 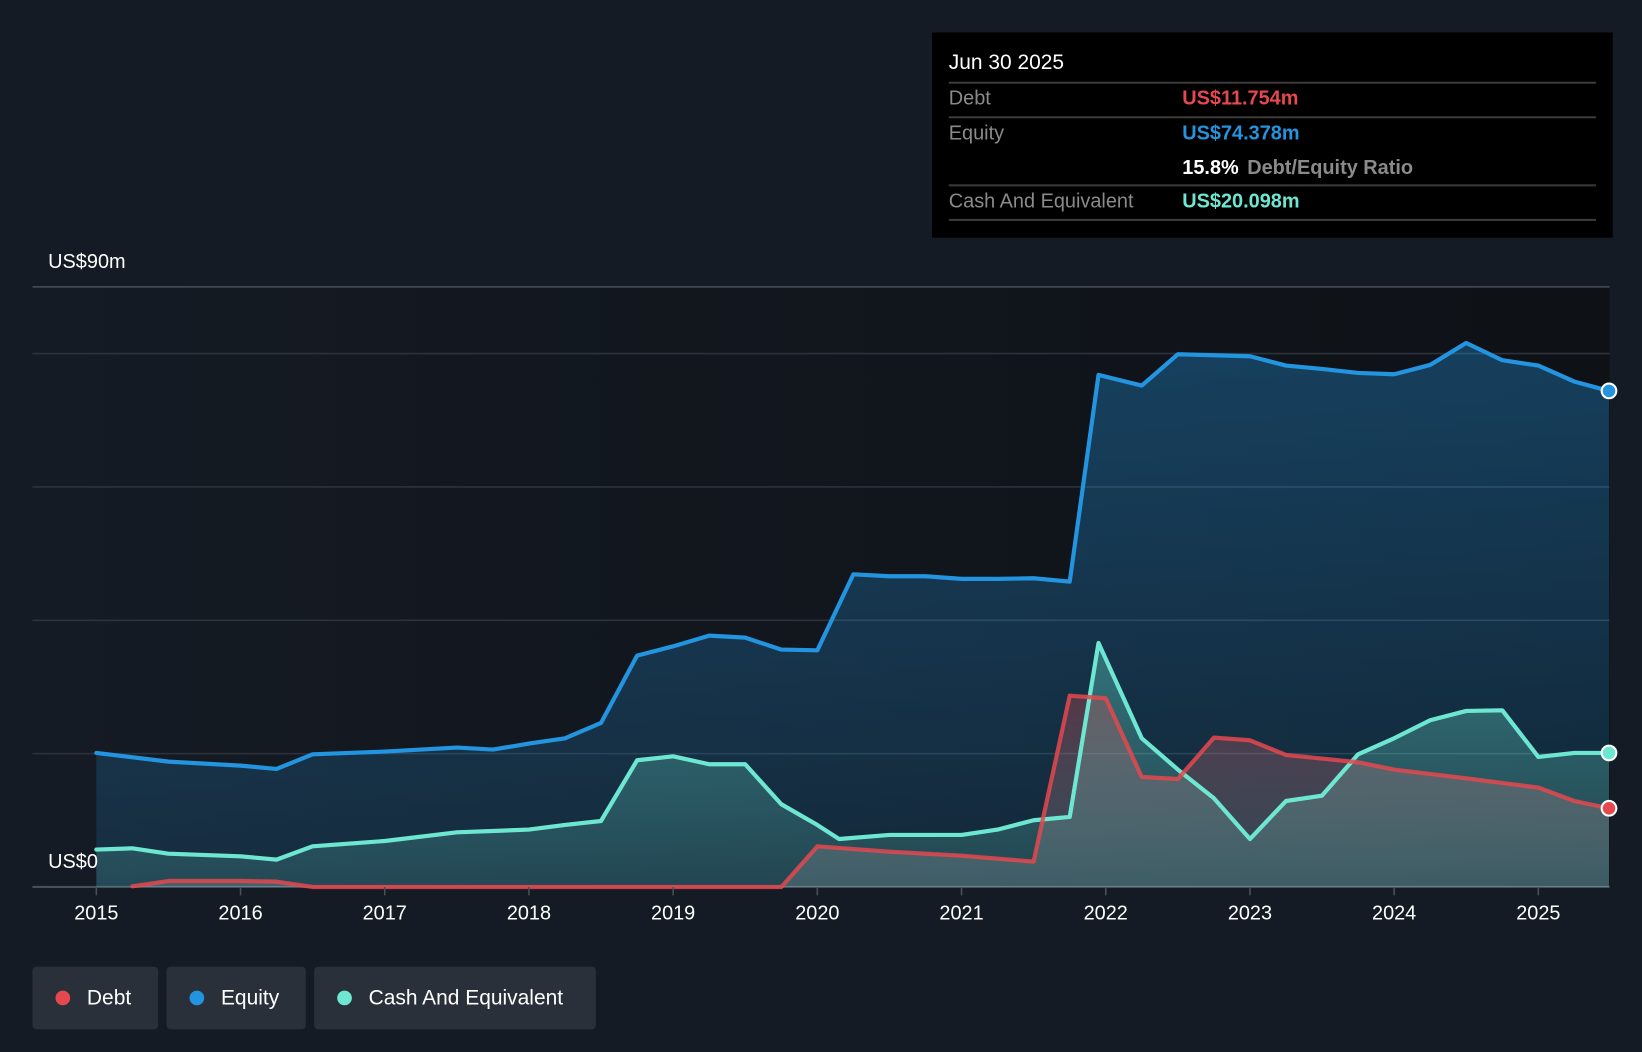 What do you see at coordinates (1609, 391) in the screenshot?
I see `equity-end-marker` at bounding box center [1609, 391].